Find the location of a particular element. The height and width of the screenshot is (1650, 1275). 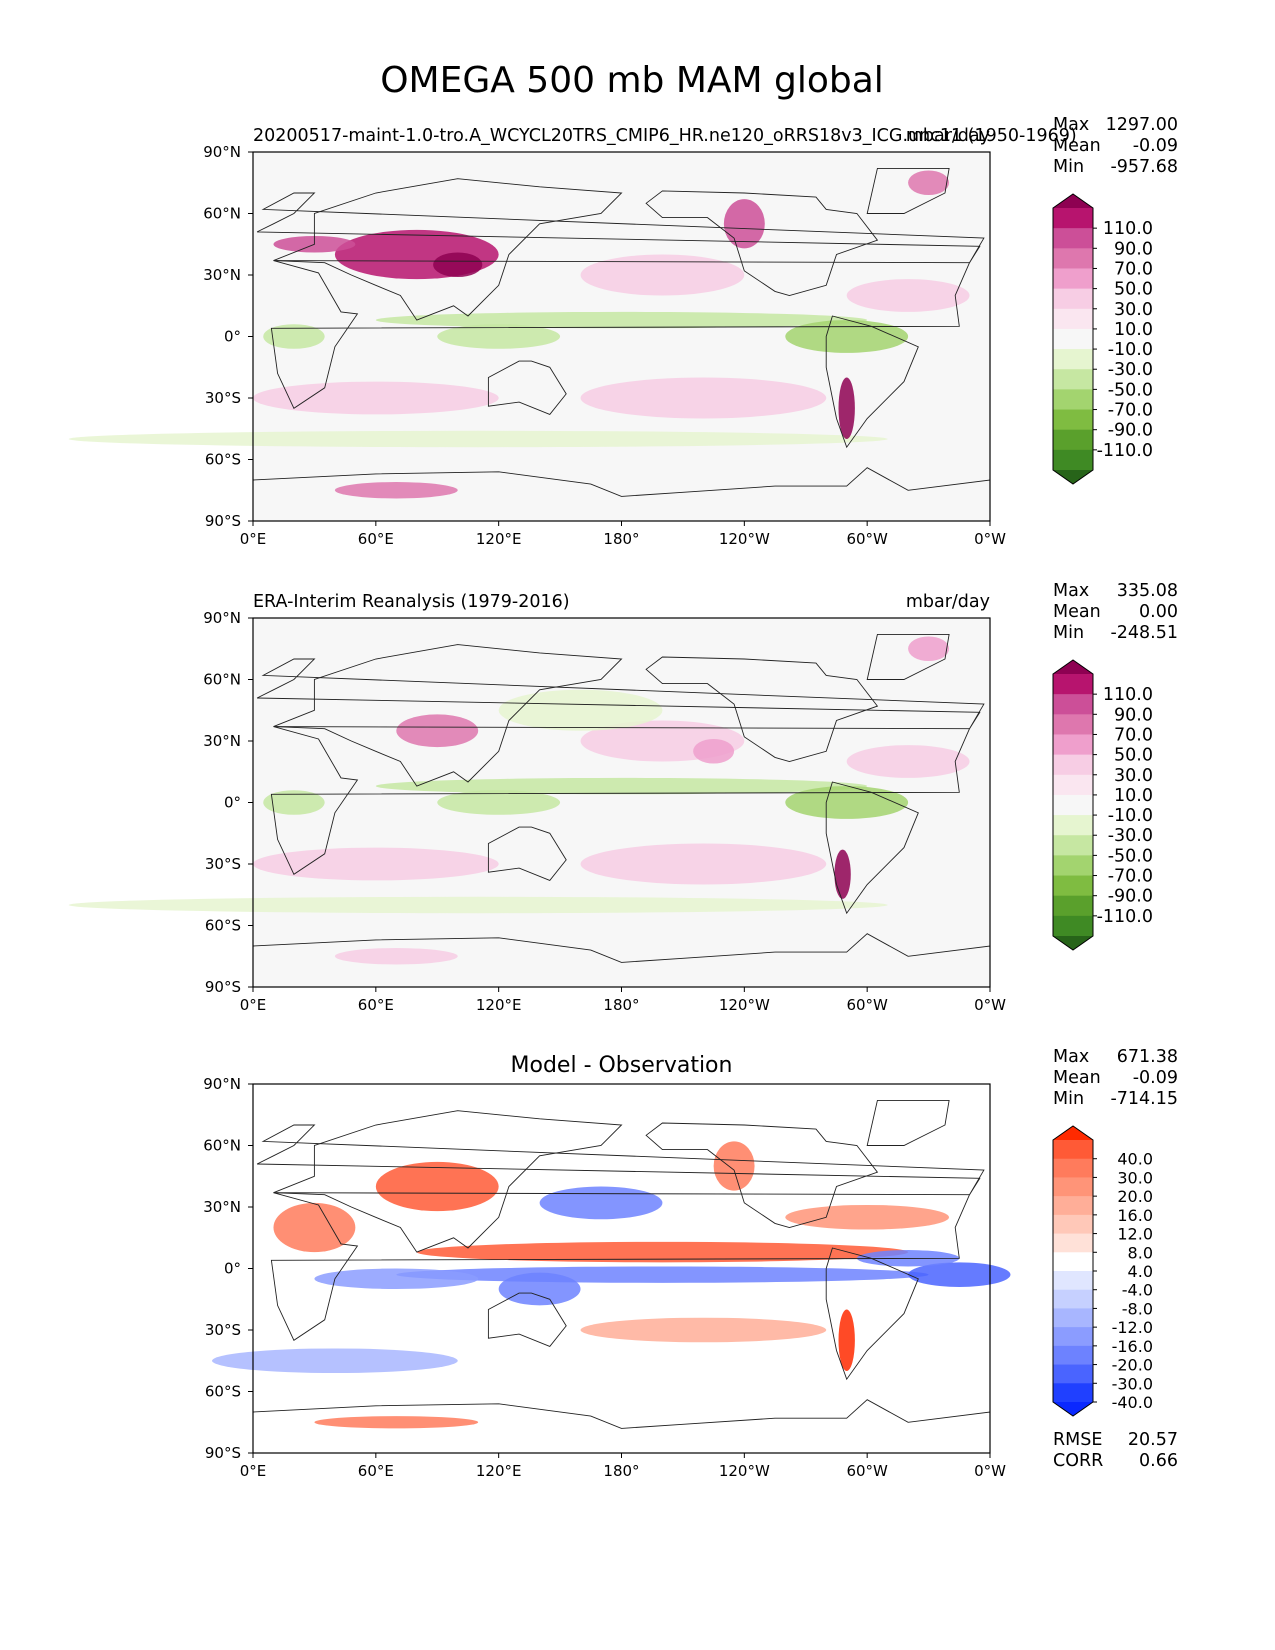

x-tick-label: 0°E is located at coordinates (253, 1005).